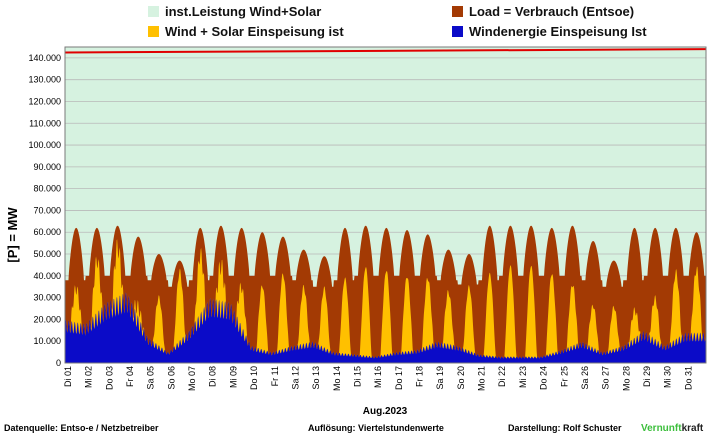 The height and width of the screenshot is (435, 711). Describe the element at coordinates (565, 428) in the screenshot. I see `footer-author: Darstellung: Rolf Schuster` at that location.